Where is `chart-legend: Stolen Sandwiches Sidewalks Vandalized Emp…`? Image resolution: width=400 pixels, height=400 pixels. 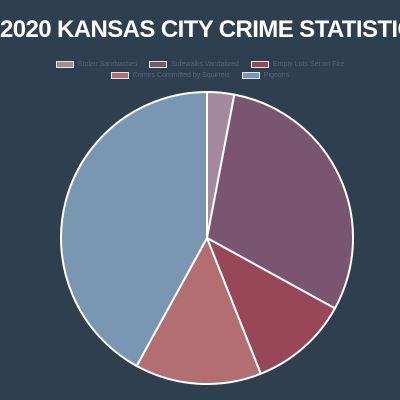
chart-legend: Stolen Sandwiches Sidewalks Vandalized Emp… is located at coordinates (200, 70).